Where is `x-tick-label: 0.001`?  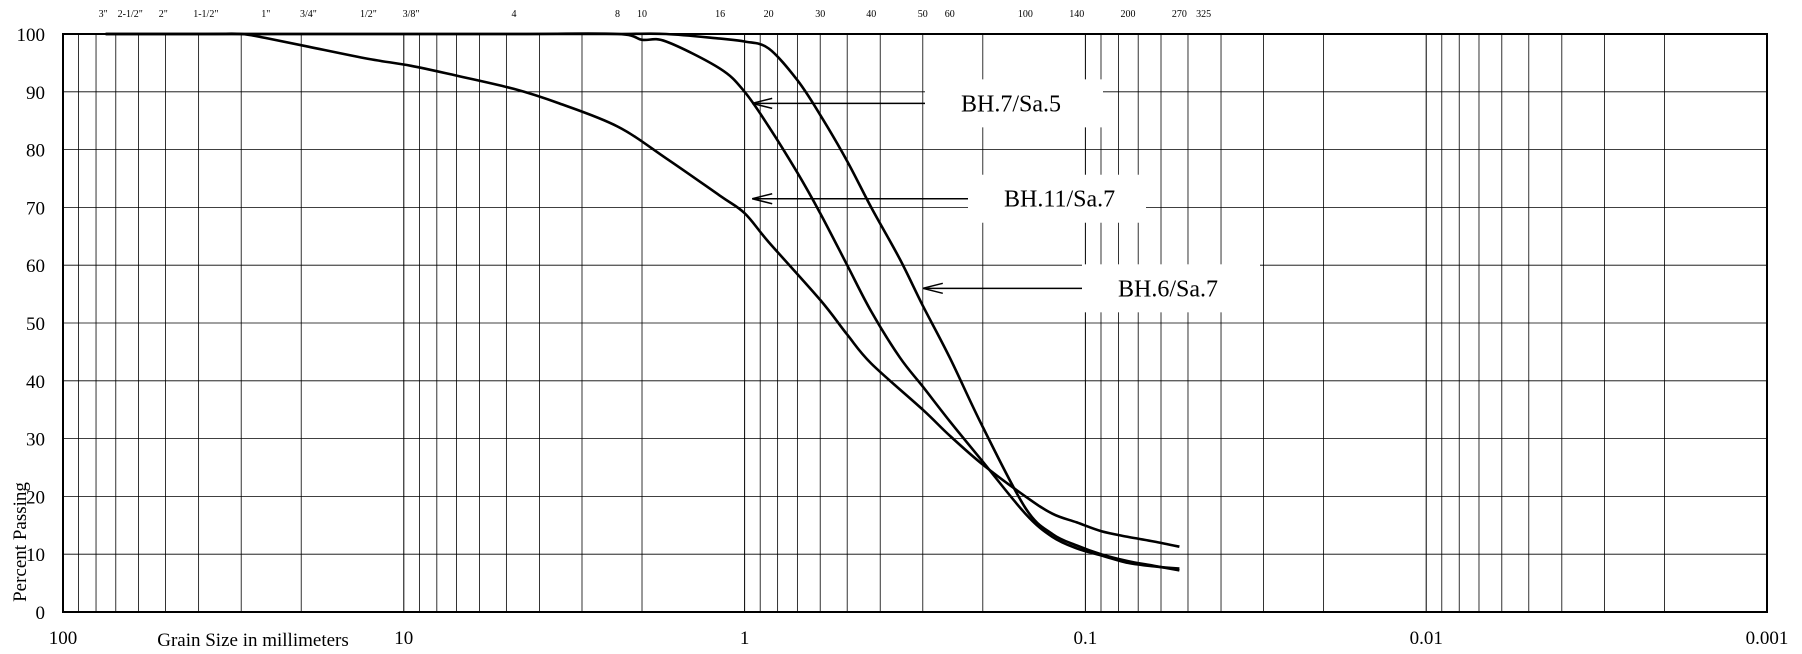 x-tick-label: 0.001 is located at coordinates (1767, 638).